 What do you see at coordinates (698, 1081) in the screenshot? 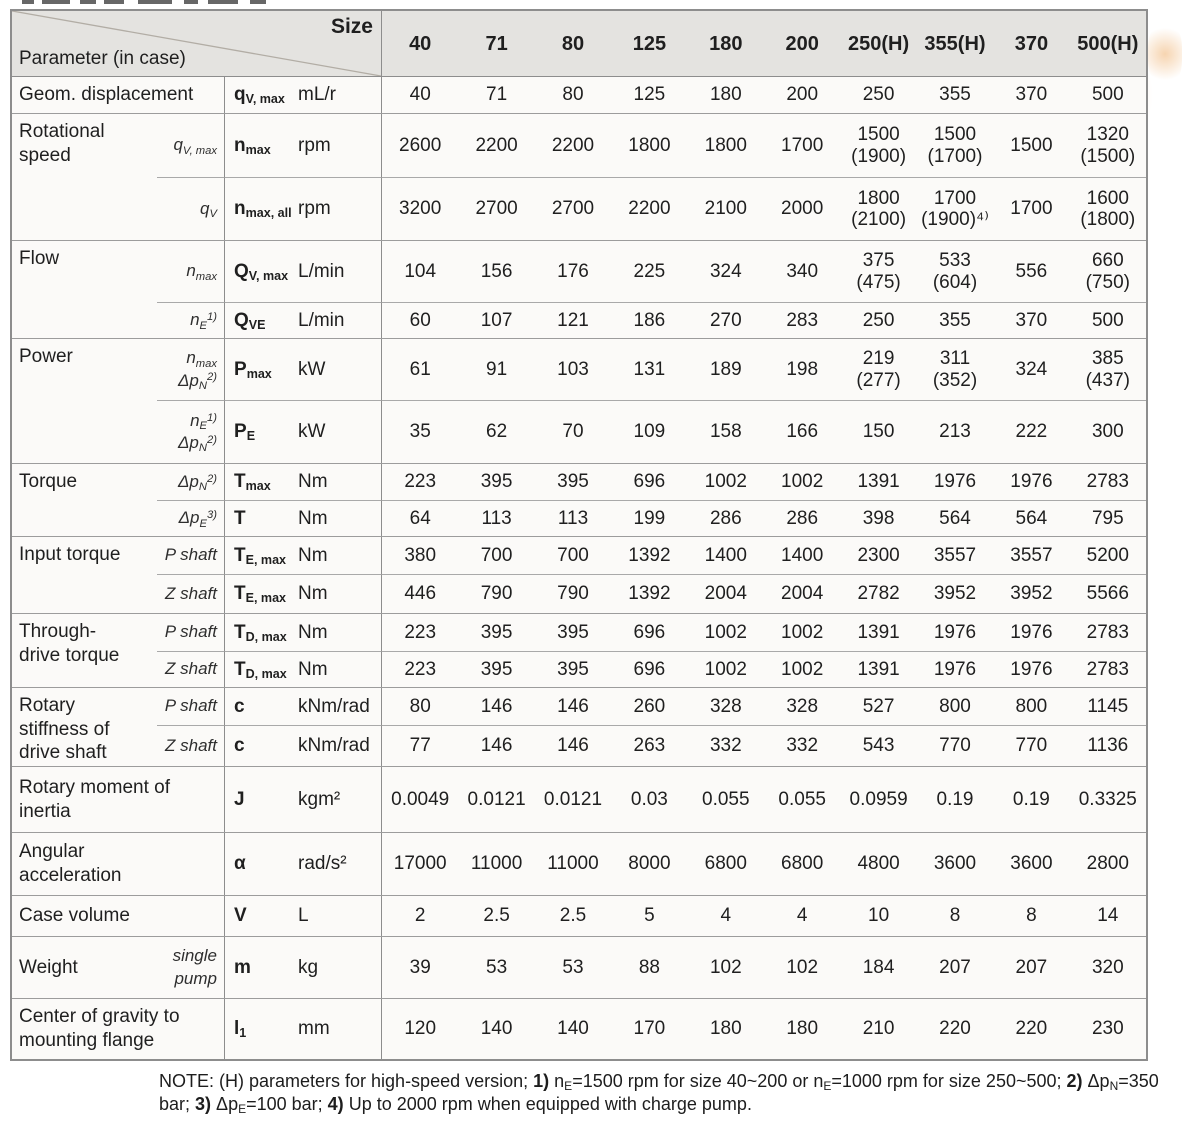
I see `footnote-segment: =1500 rpm for size 40~200 or n` at bounding box center [698, 1081].